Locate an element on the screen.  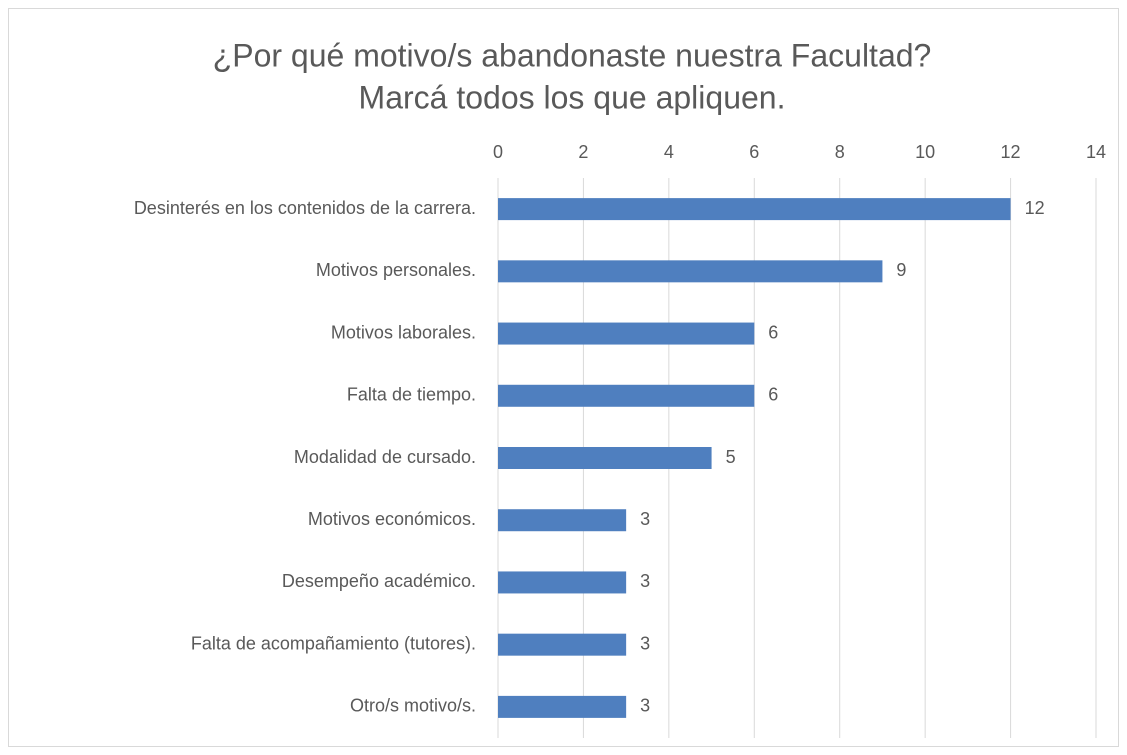
data-label: 9 is located at coordinates (901, 270).